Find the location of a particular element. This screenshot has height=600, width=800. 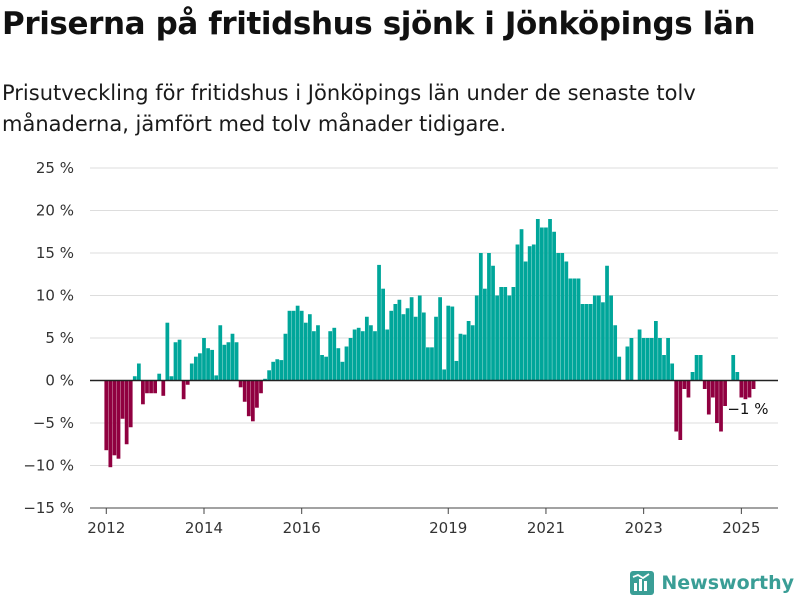

y-tick-label: 5 % is located at coordinates (59, 338).